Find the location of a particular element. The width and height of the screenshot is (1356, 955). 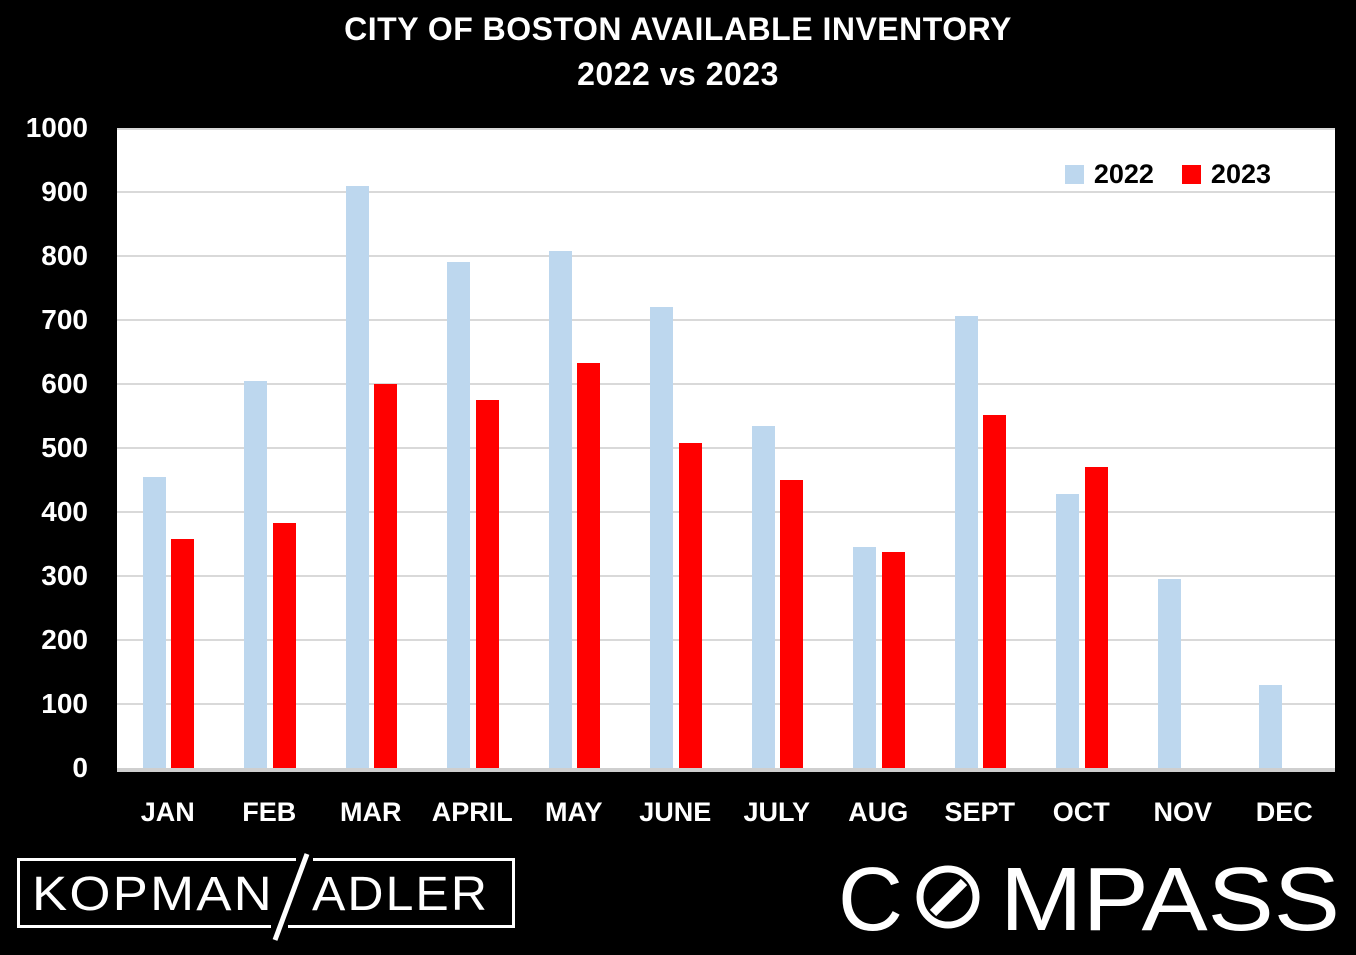

x-axis-label-sept: SEPT is located at coordinates (980, 812).